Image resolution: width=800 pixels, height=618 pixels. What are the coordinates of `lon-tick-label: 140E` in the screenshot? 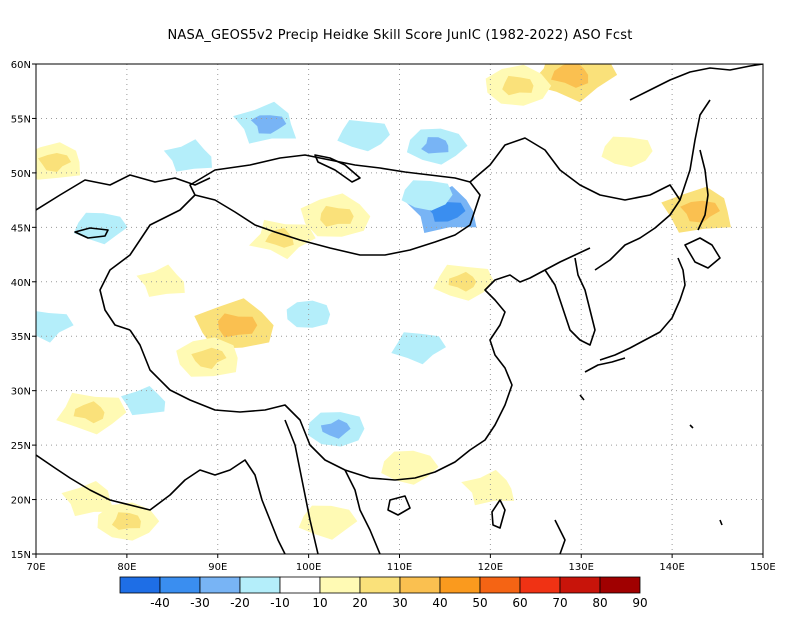 It's located at (671, 567).